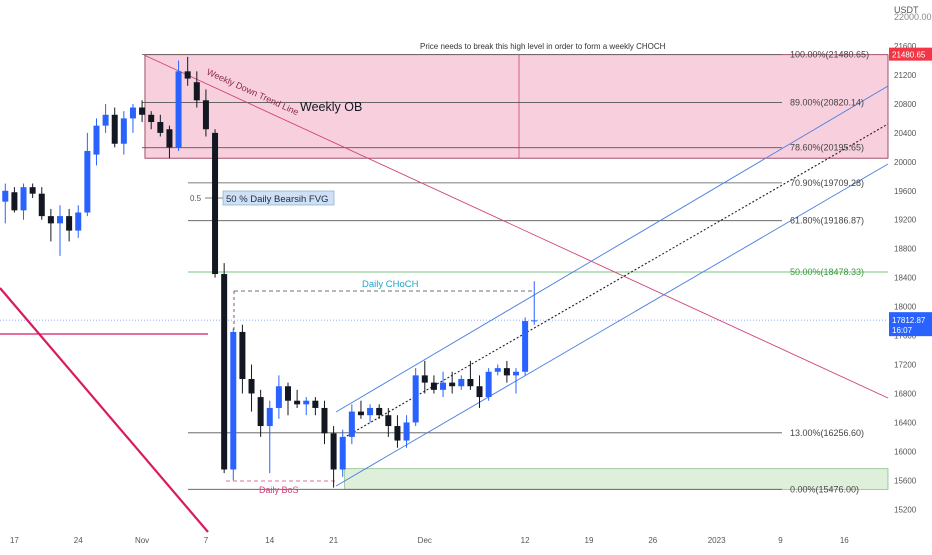 The width and height of the screenshot is (932, 555). What do you see at coordinates (827, 102) in the screenshot?
I see `fib-level-label: 89.00%(20820.14)` at bounding box center [827, 102].